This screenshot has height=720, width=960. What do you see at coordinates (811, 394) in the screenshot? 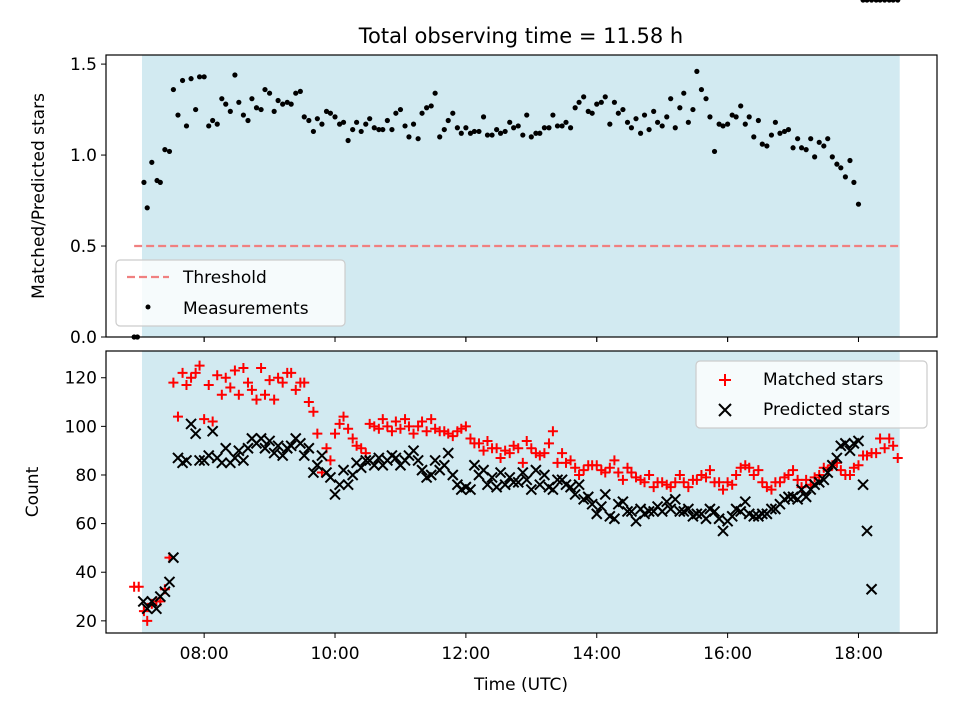
I see `count-legend-box` at bounding box center [811, 394].